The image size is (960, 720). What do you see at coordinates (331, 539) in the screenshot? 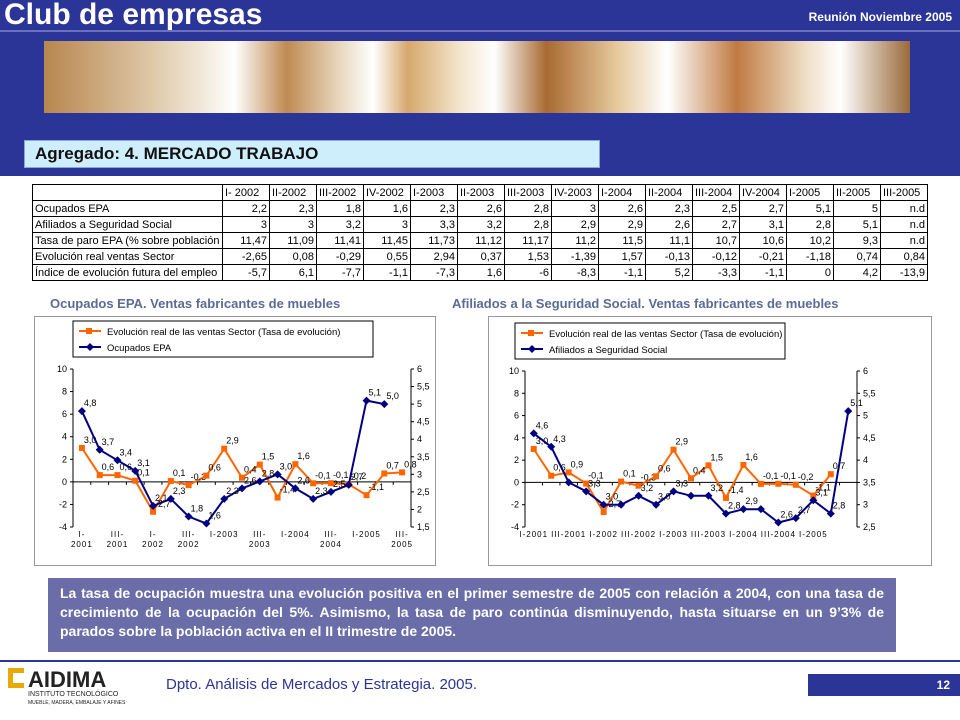
I see `x-tick-label: III-2004` at bounding box center [331, 539].